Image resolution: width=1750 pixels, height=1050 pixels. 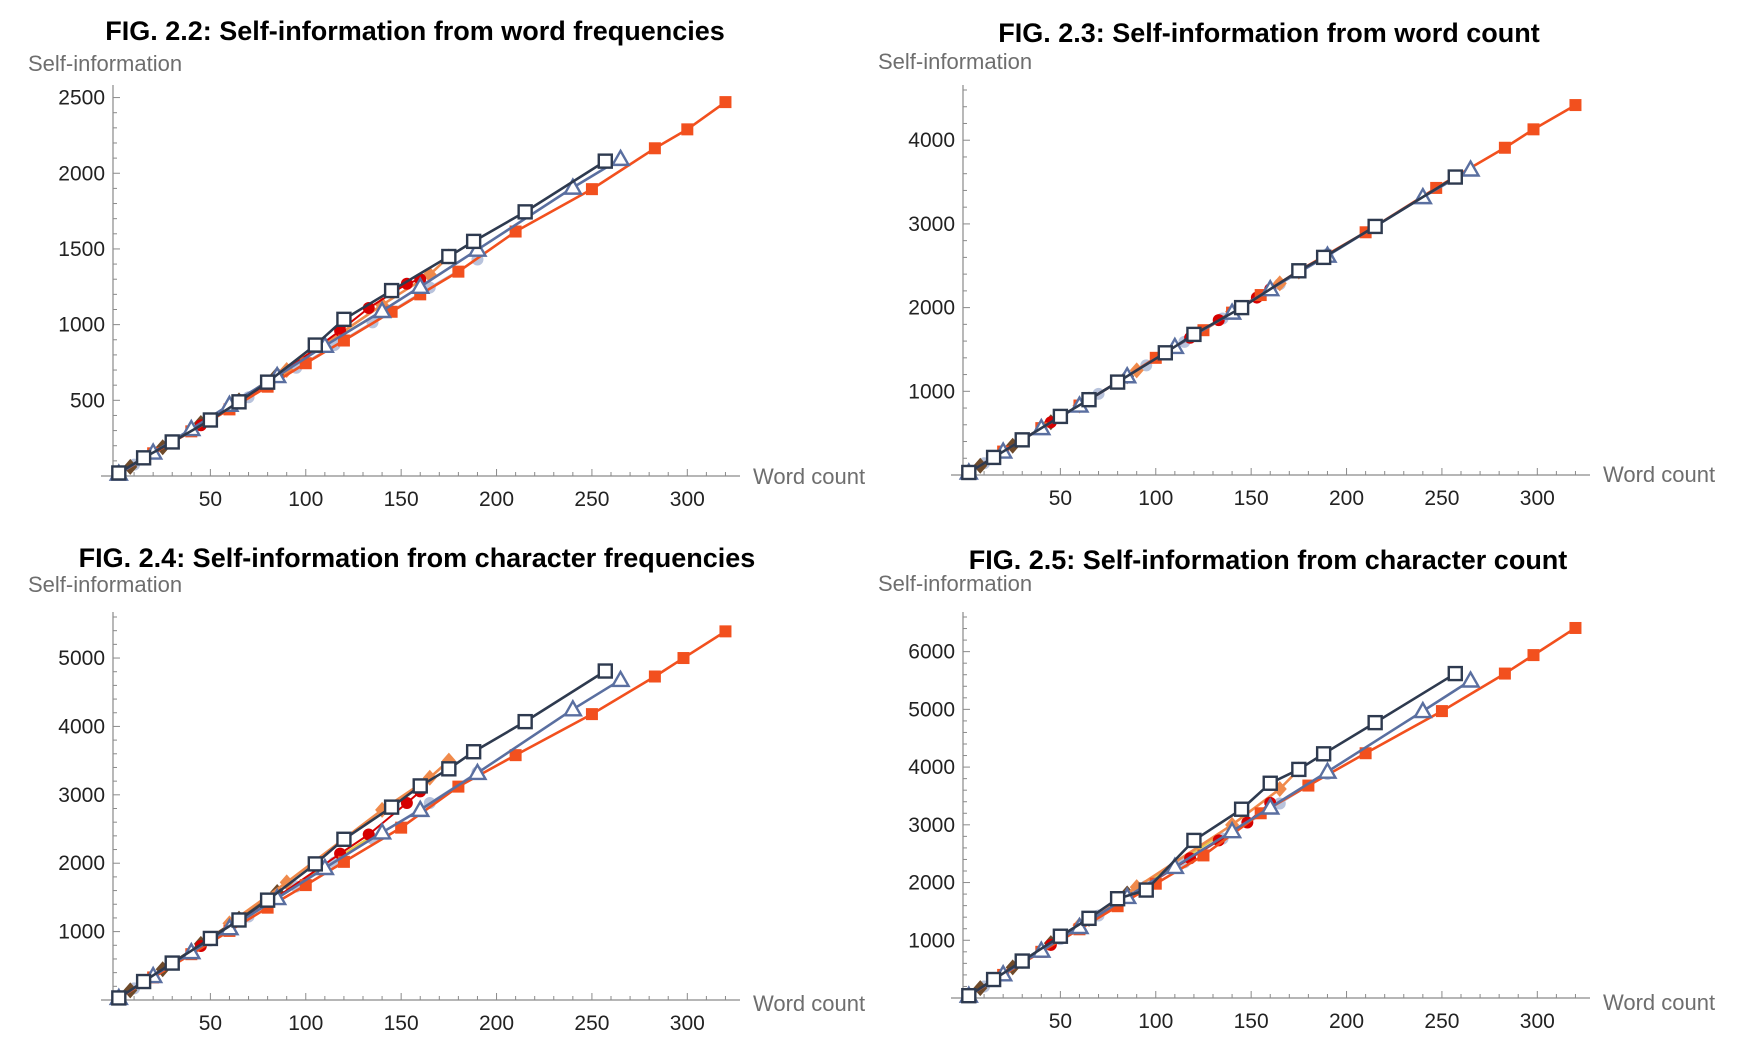 I want to click on y-tick-label: 500, so click(x=87, y=400).